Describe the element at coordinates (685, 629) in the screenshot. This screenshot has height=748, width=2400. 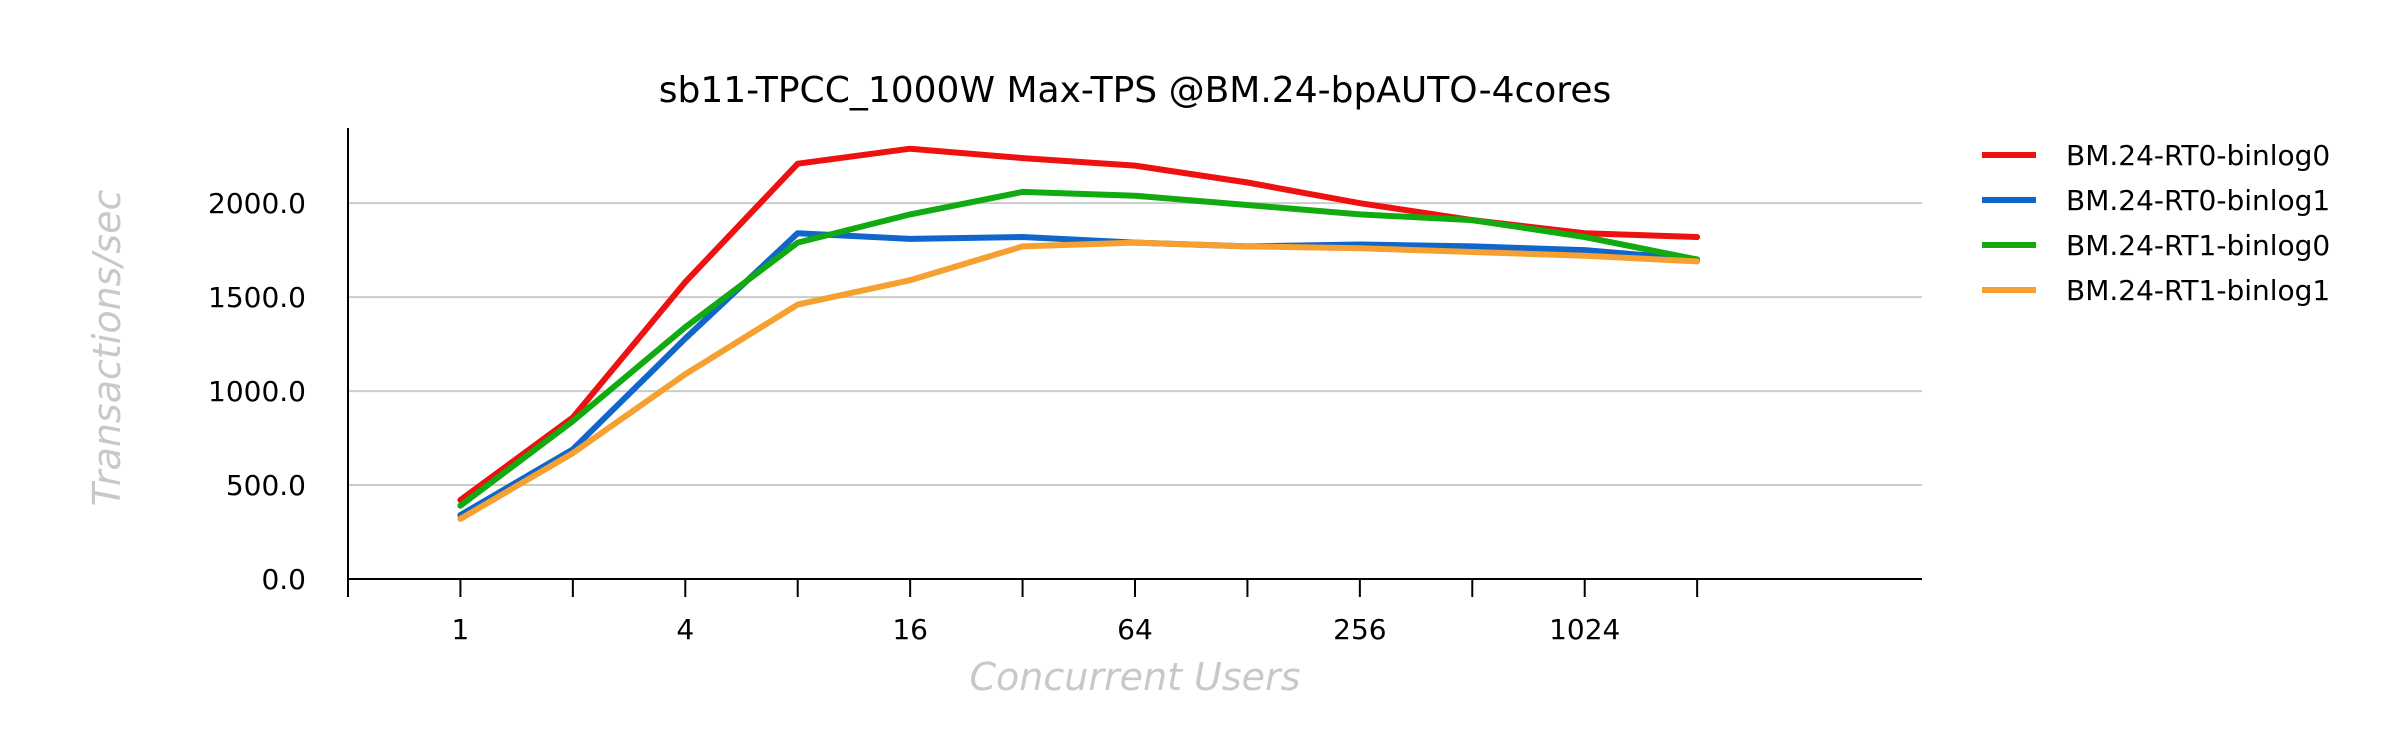
I see `x-tick-label: 4` at that location.